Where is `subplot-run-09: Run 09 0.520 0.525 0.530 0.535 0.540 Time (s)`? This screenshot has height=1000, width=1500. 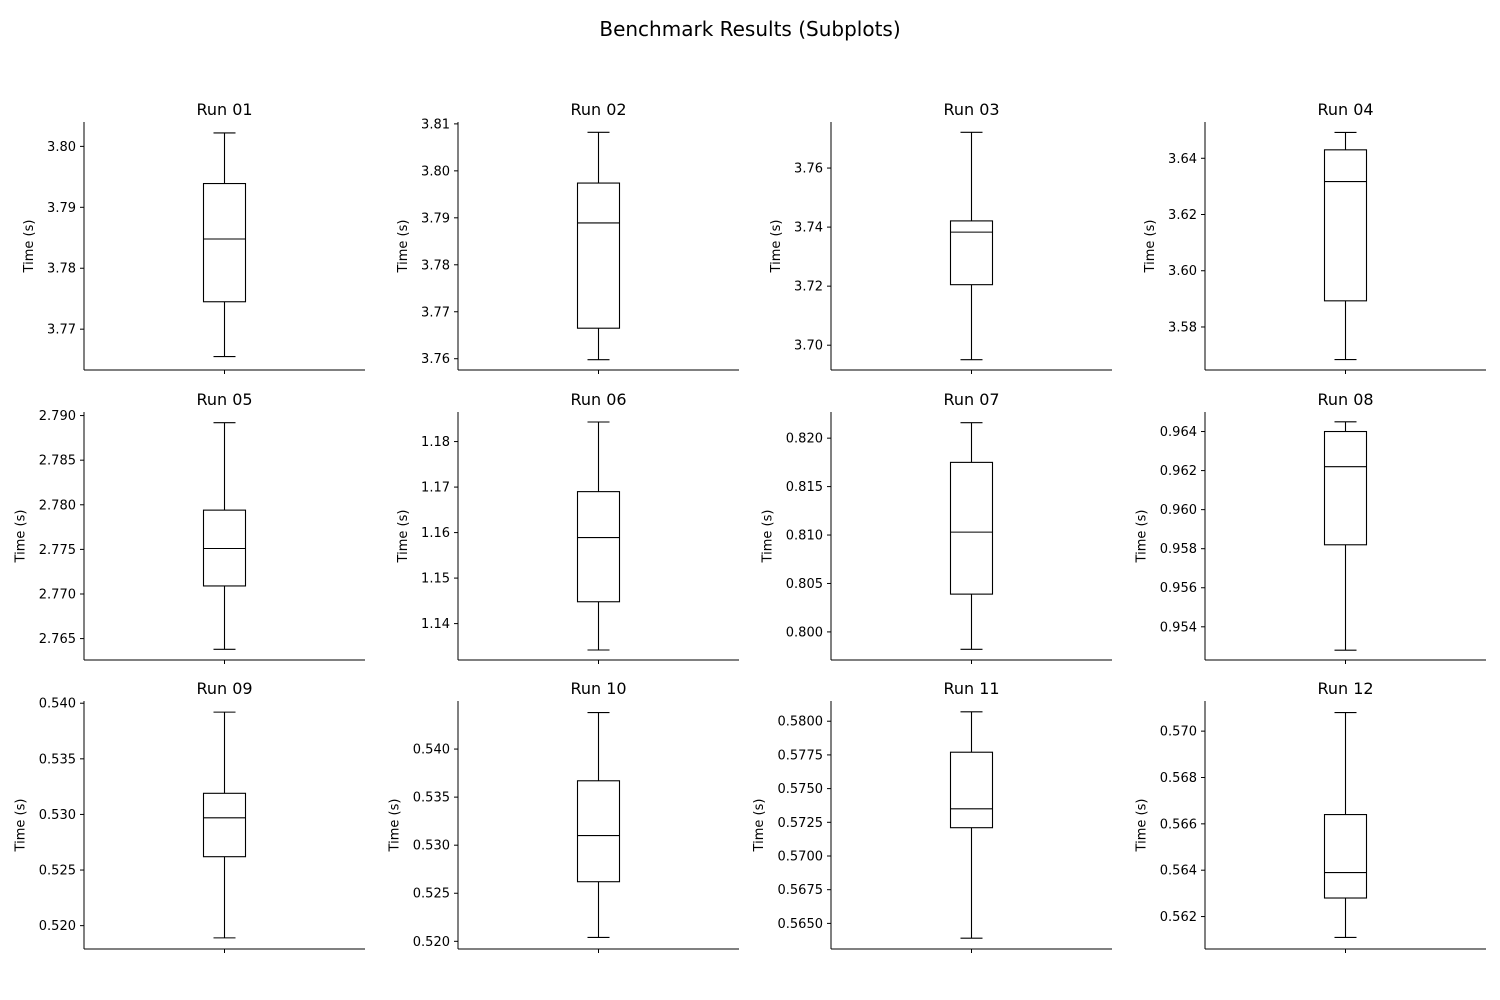 subplot-run-09: Run 09 0.520 0.525 0.530 0.535 0.540 Time (s) is located at coordinates (189, 816).